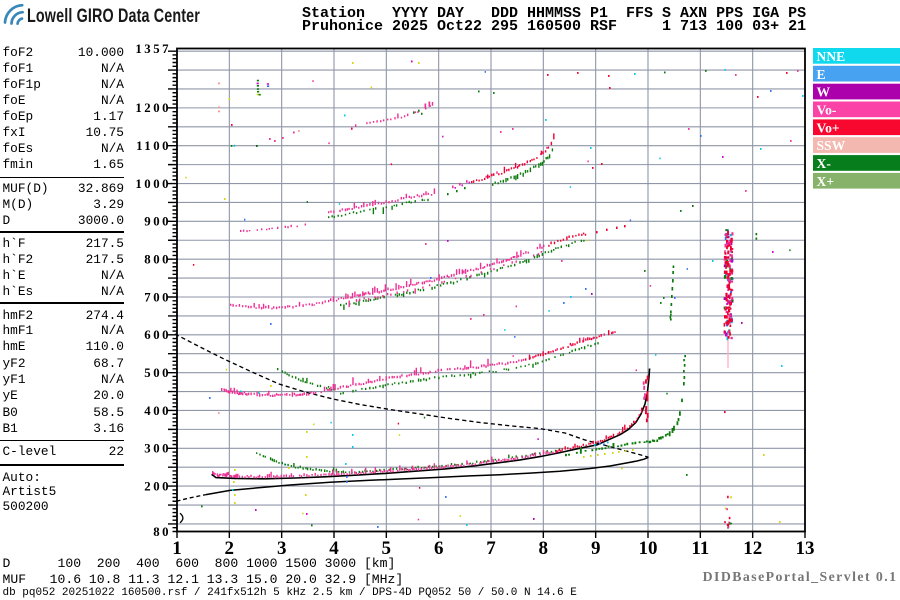 The width and height of the screenshot is (900, 600). What do you see at coordinates (805, 548) in the screenshot?
I see `svg-text: 13` at bounding box center [805, 548].